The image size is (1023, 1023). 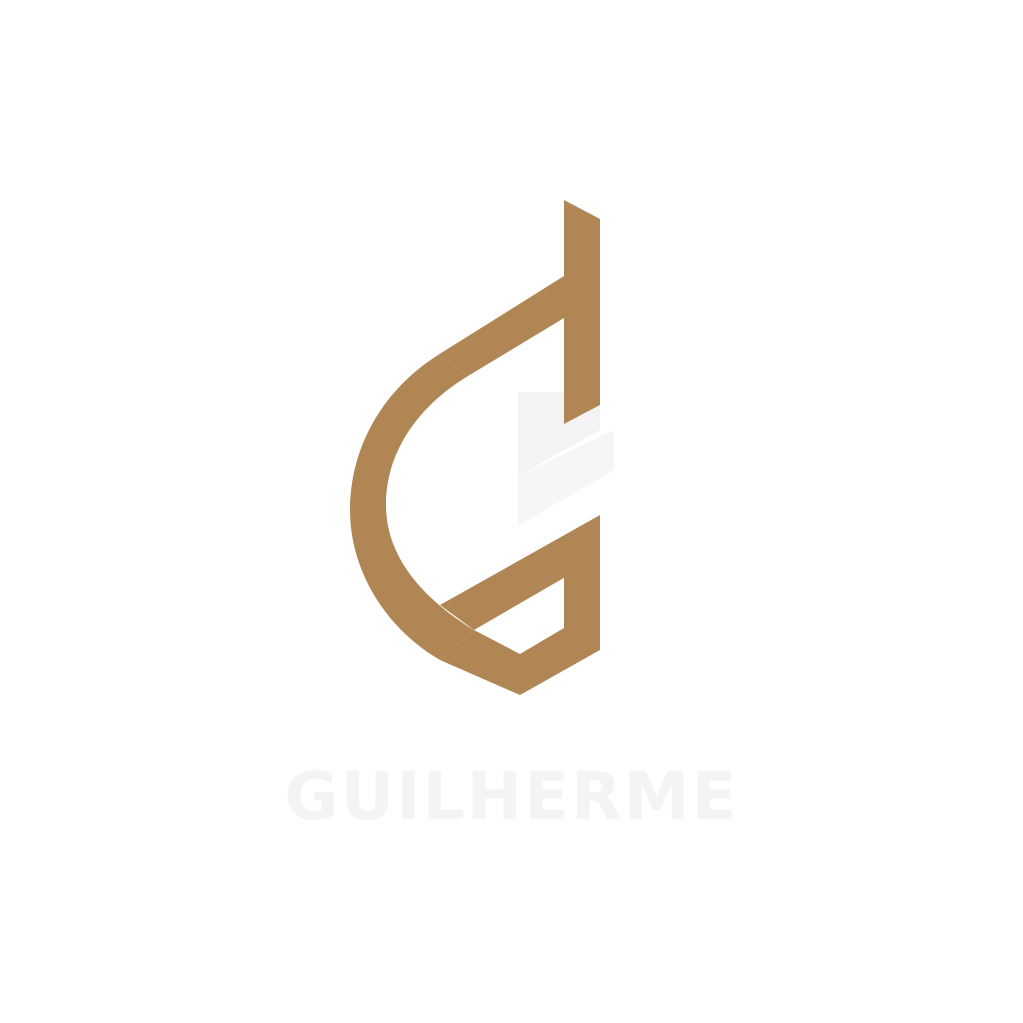 I want to click on brand-wordmark: GUILHERME, so click(x=511, y=796).